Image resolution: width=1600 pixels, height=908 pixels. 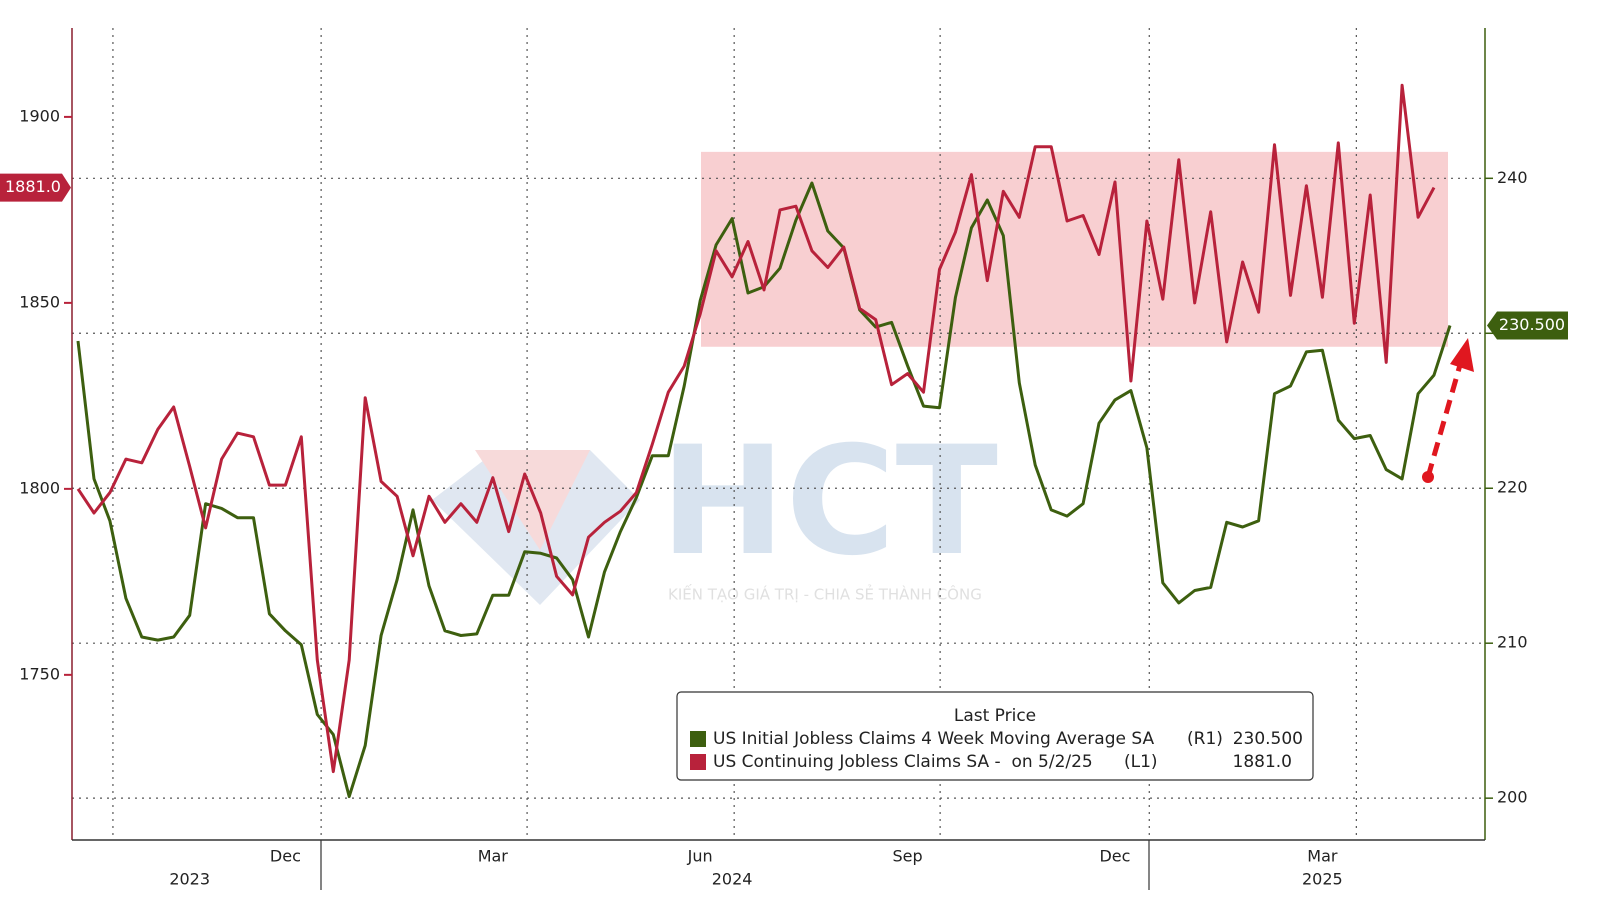 What do you see at coordinates (995, 716) in the screenshot?
I see `legend-title: Last Price` at bounding box center [995, 716].